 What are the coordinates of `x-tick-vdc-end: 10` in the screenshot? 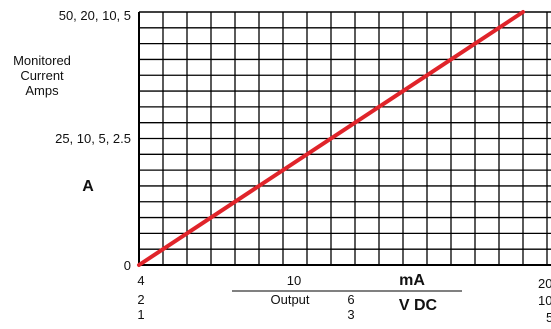 It's located at (544, 300).